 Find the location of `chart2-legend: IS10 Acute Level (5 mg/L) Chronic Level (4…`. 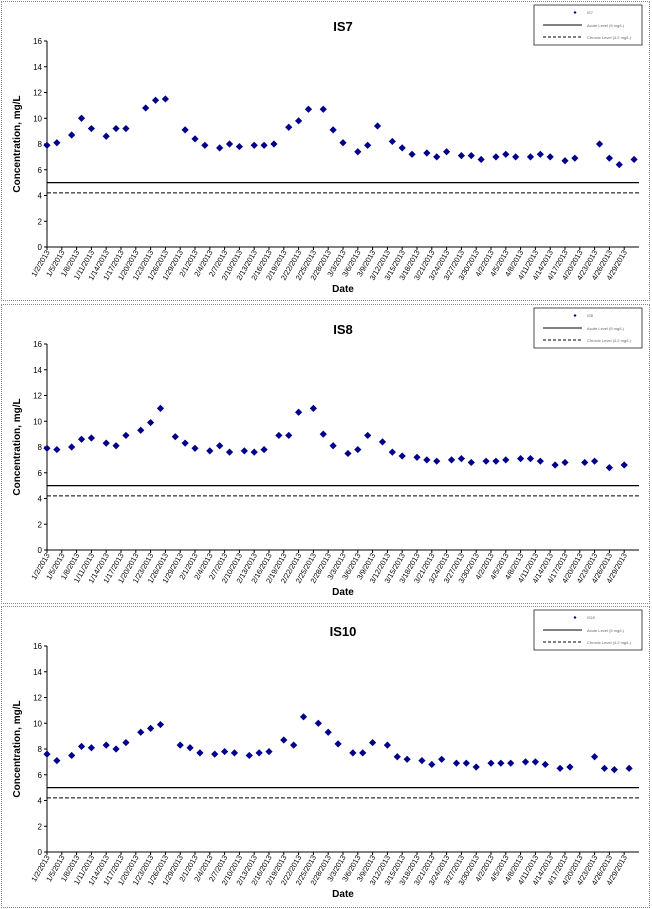

chart2-legend: IS10 Acute Level (5 mg/L) Chronic Level (4… is located at coordinates (588, 630).